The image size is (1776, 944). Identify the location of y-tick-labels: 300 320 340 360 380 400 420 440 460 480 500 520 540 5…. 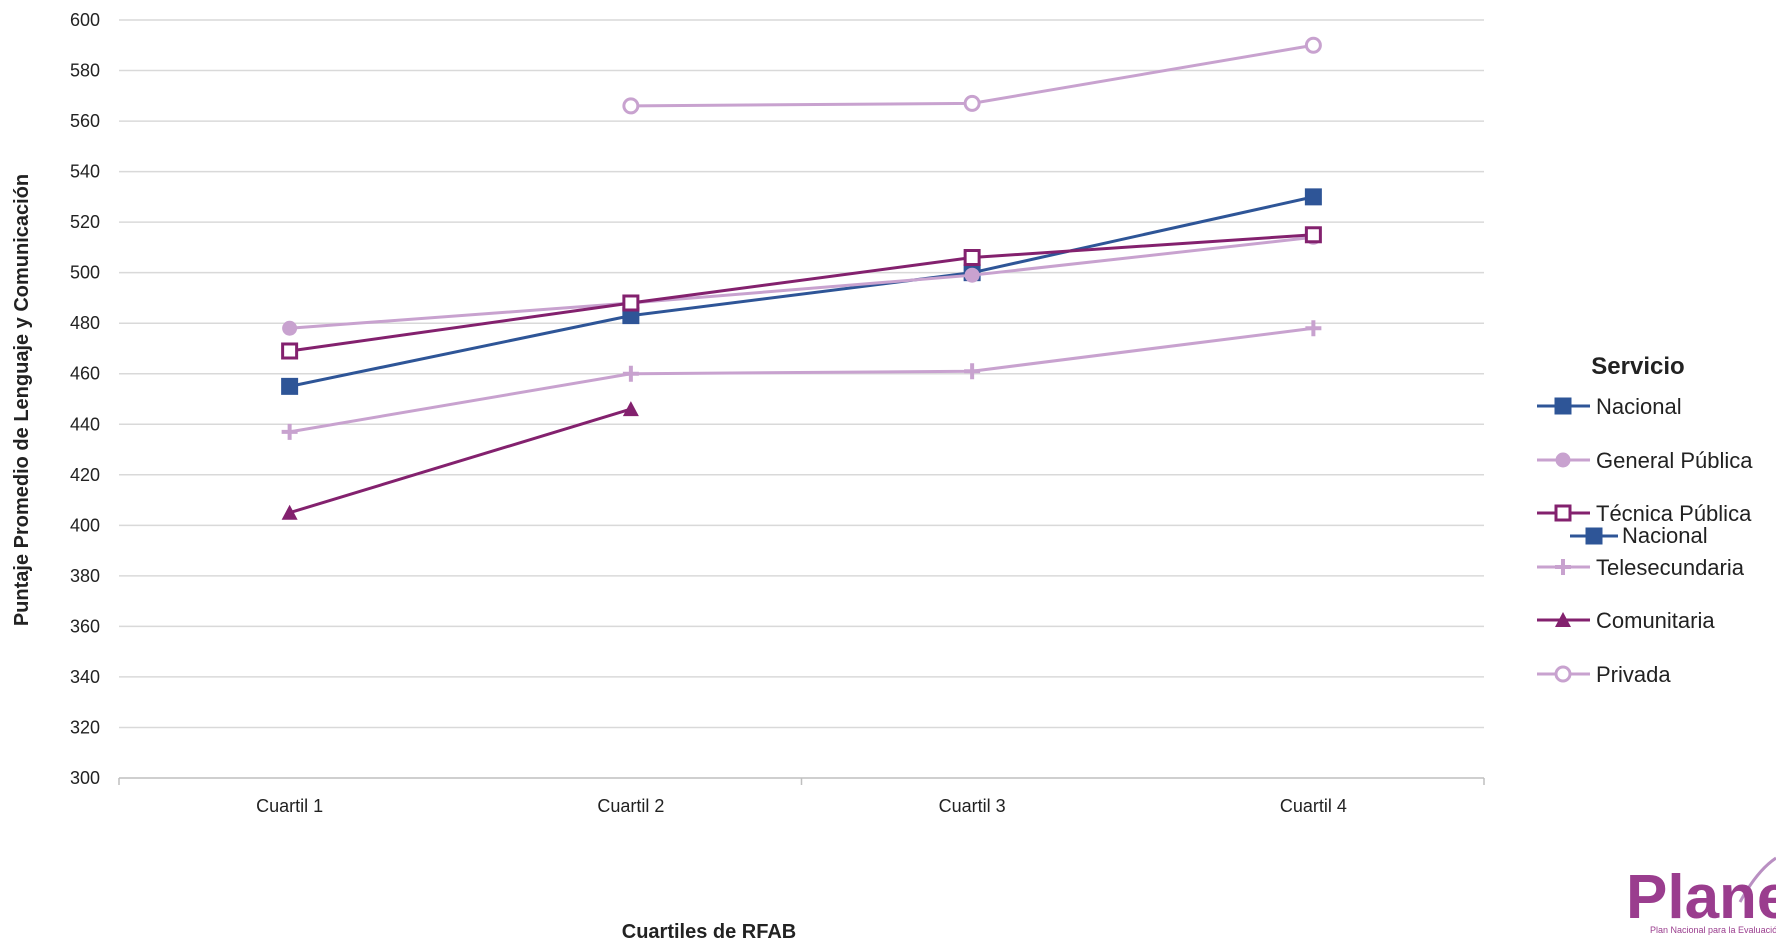
(85, 399).